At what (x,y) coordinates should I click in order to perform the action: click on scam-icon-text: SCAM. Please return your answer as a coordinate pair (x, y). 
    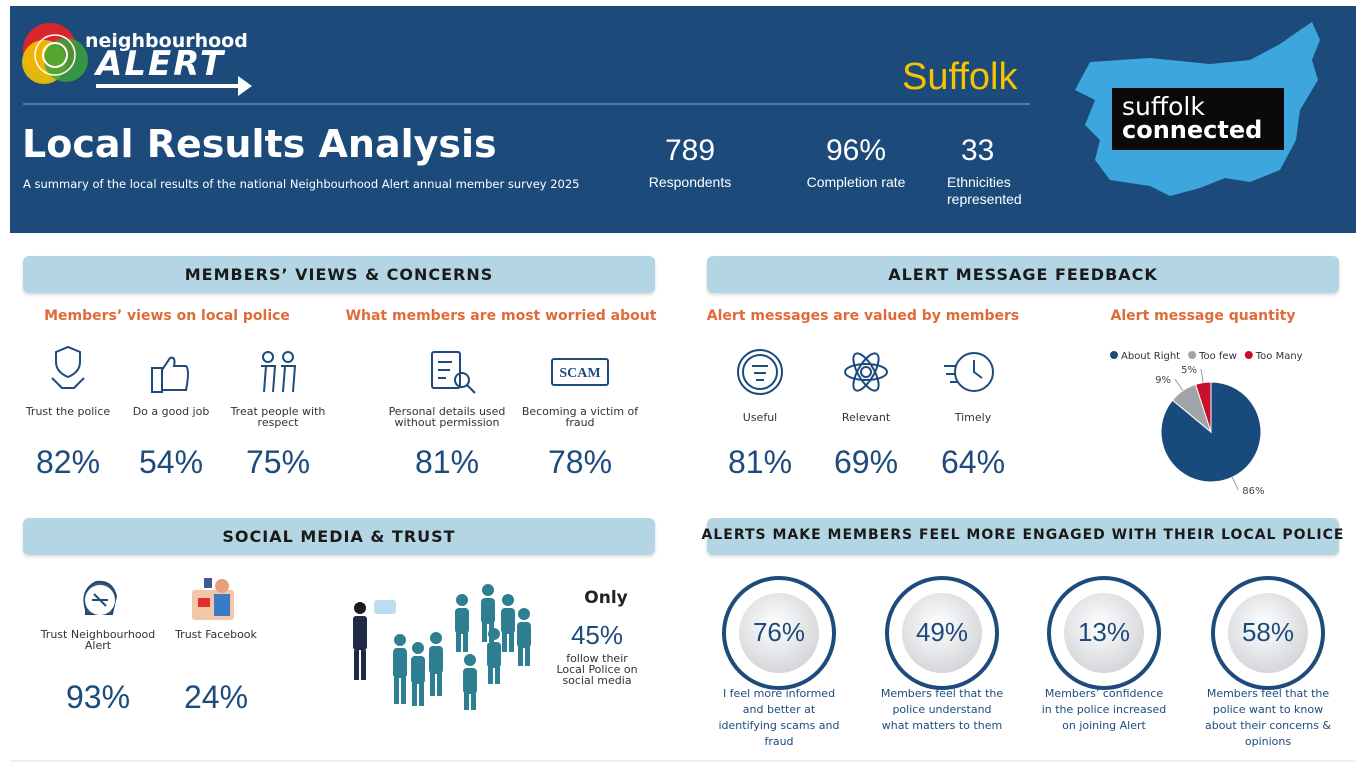
    Looking at the image, I should click on (579, 373).